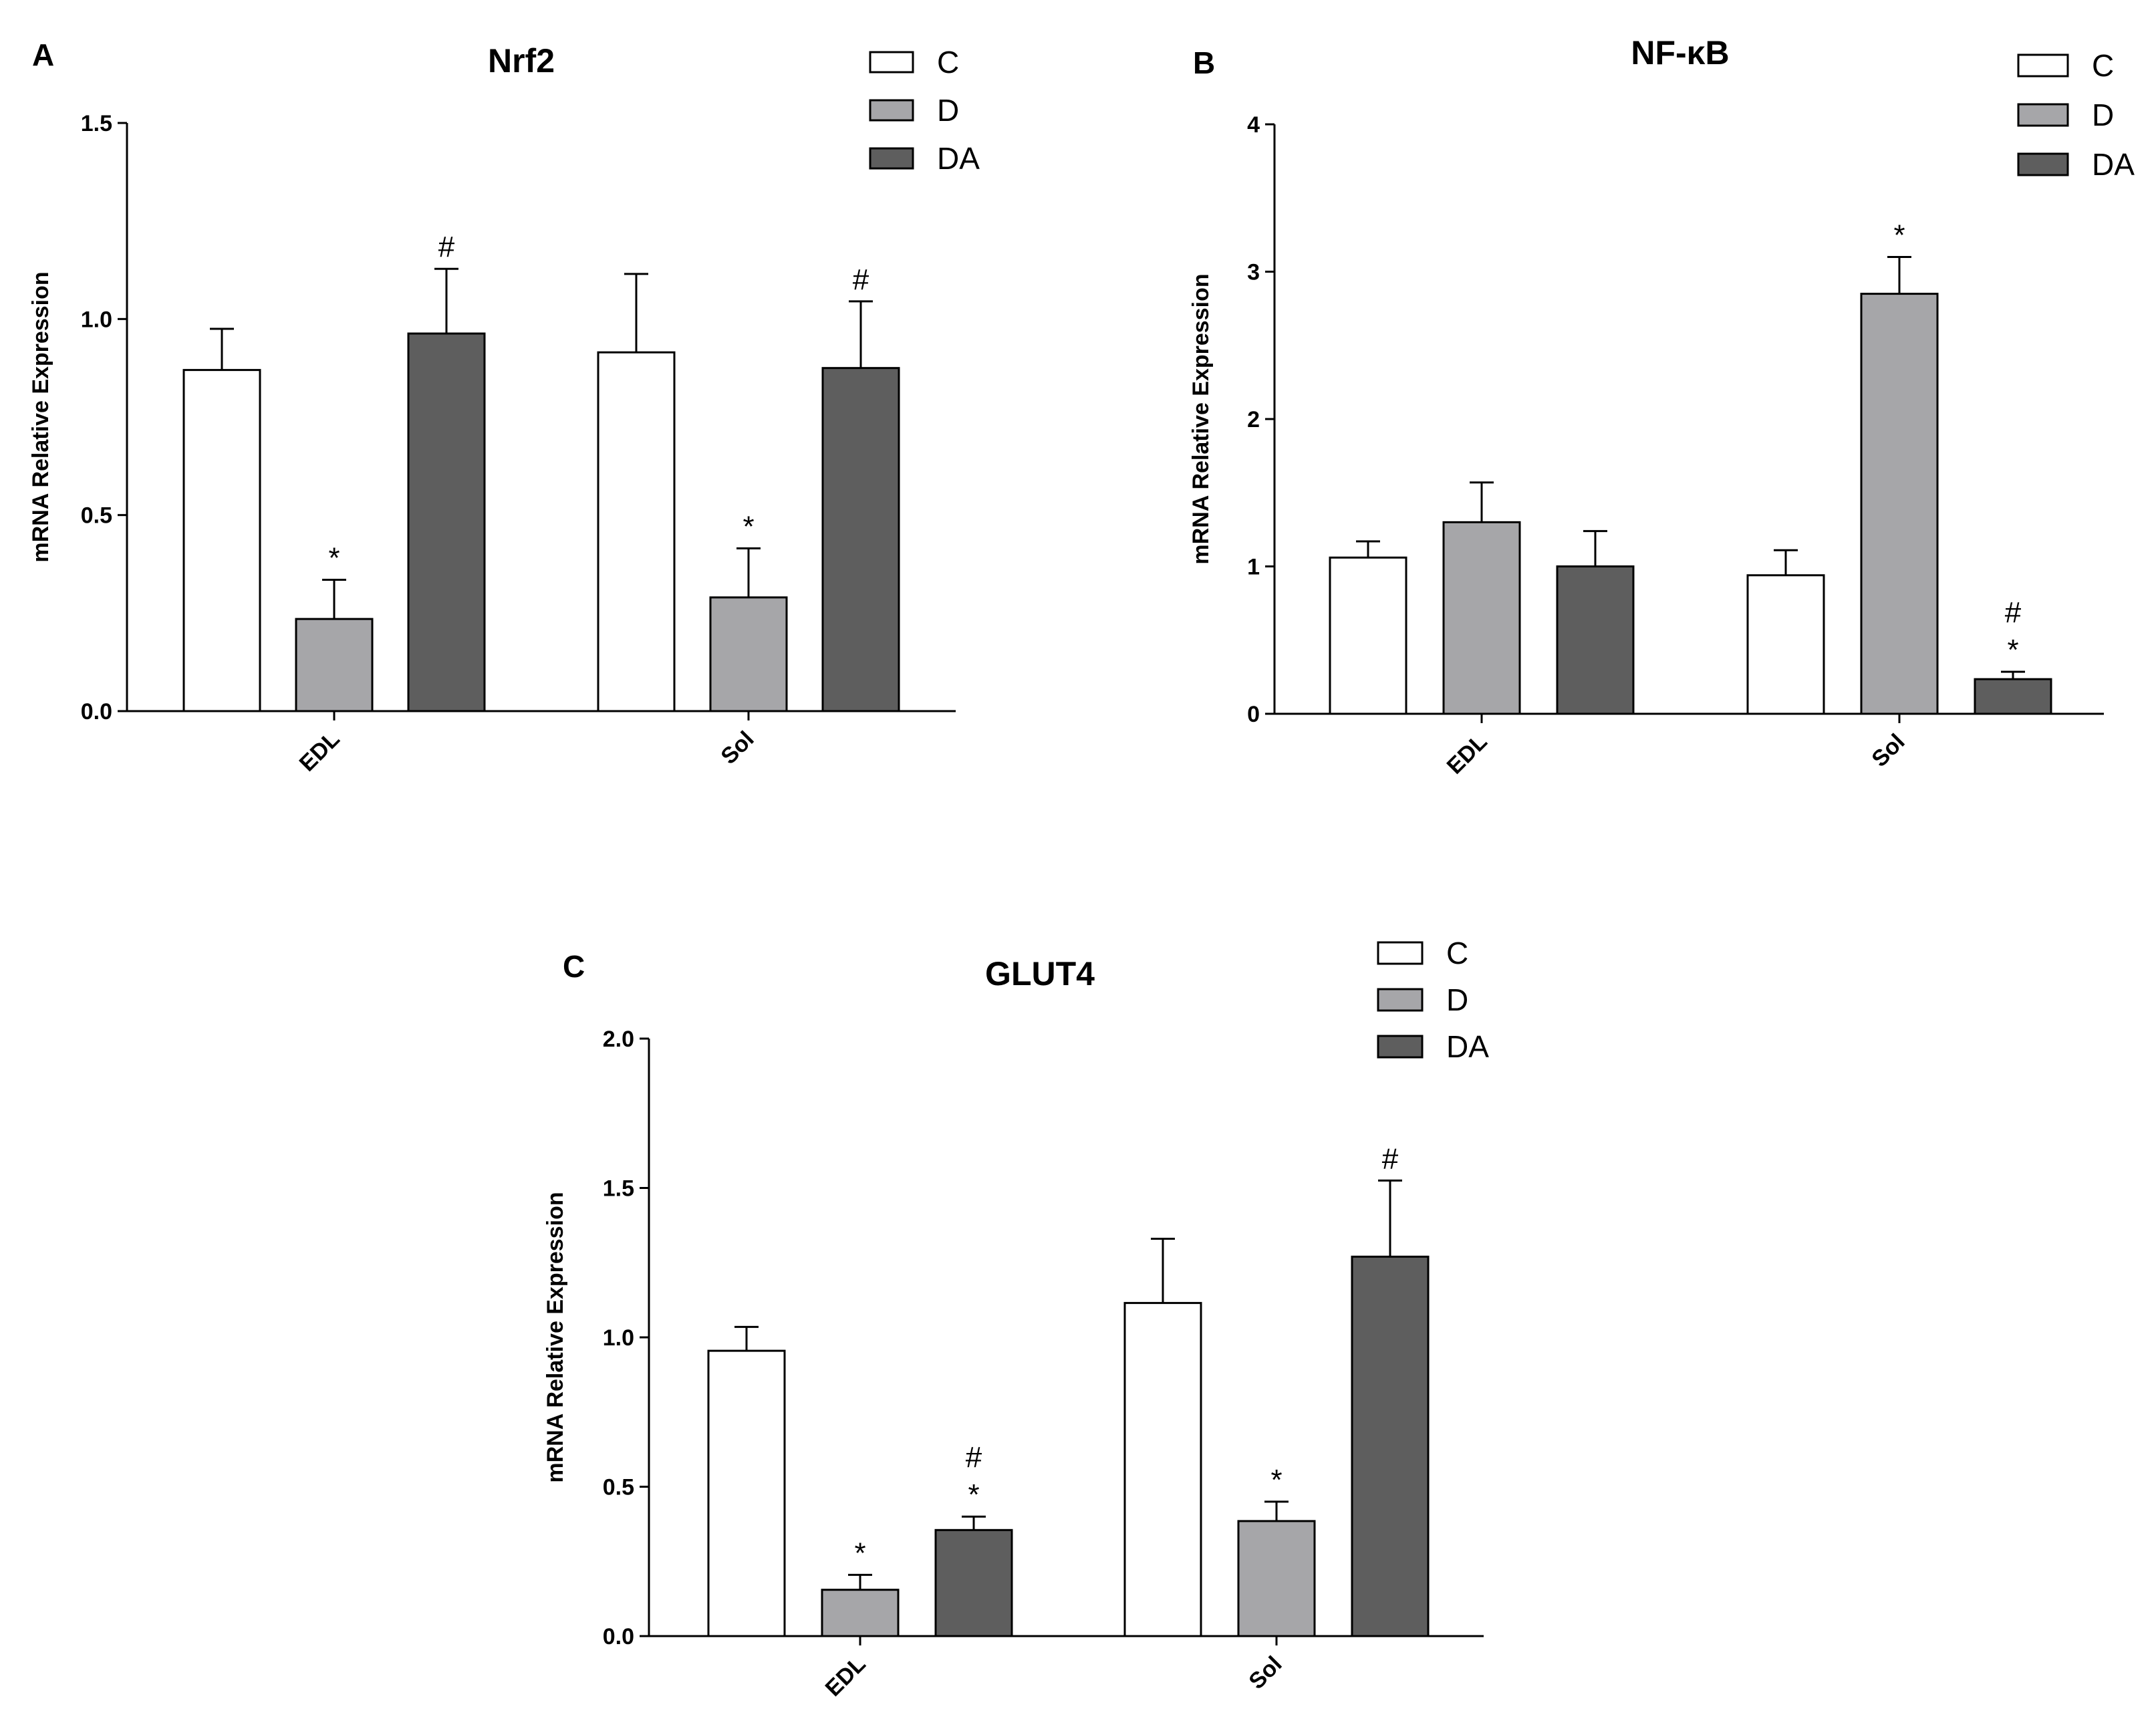 The width and height of the screenshot is (2156, 1733). I want to click on chart-title: Nrf2, so click(521, 61).